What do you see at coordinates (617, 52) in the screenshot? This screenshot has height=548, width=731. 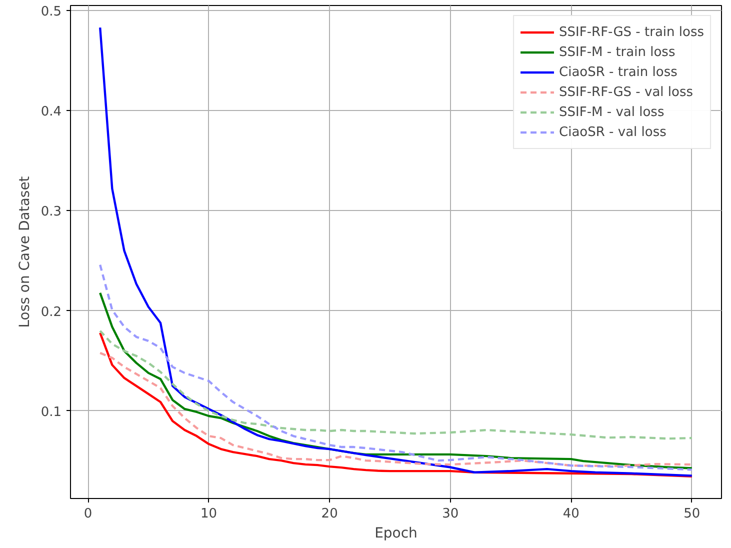 I see `legend-label: SSIF-M - train loss` at bounding box center [617, 52].